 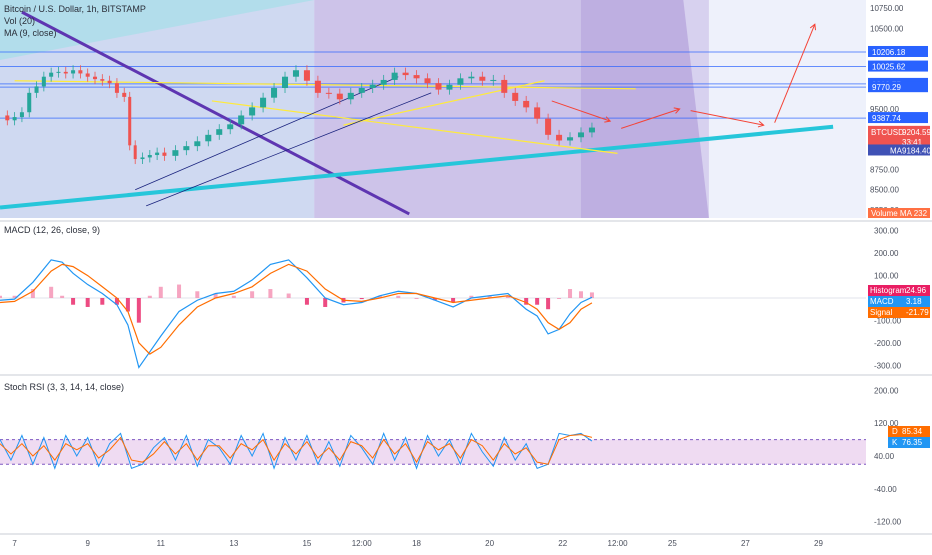 I want to click on time-tick-label: 22, so click(x=562, y=543).